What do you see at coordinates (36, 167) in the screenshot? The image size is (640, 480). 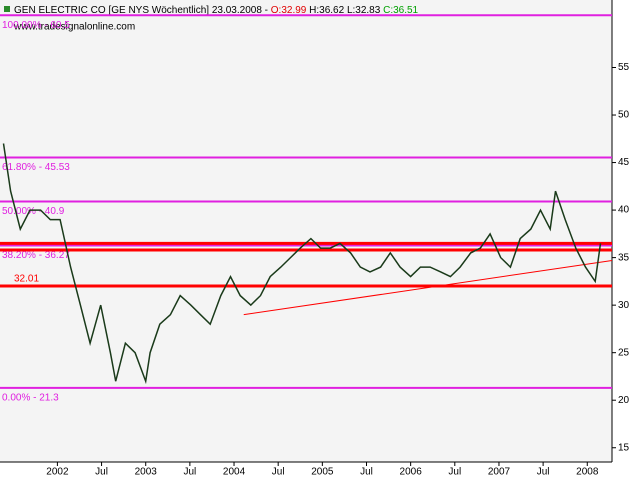 I see `fib-label: 61.80% - 45.53` at bounding box center [36, 167].